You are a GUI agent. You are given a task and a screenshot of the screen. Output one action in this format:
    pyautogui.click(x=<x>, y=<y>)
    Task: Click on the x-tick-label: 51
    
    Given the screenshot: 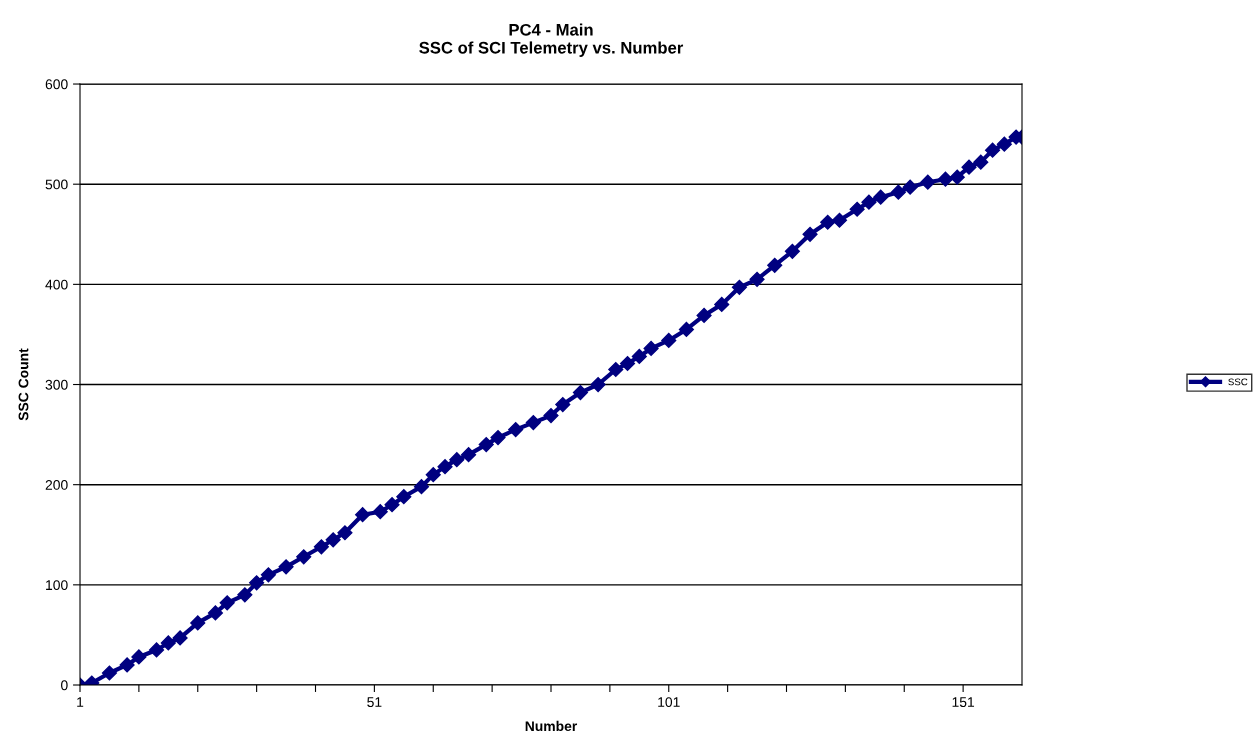 What is the action you would take?
    pyautogui.click(x=374, y=702)
    